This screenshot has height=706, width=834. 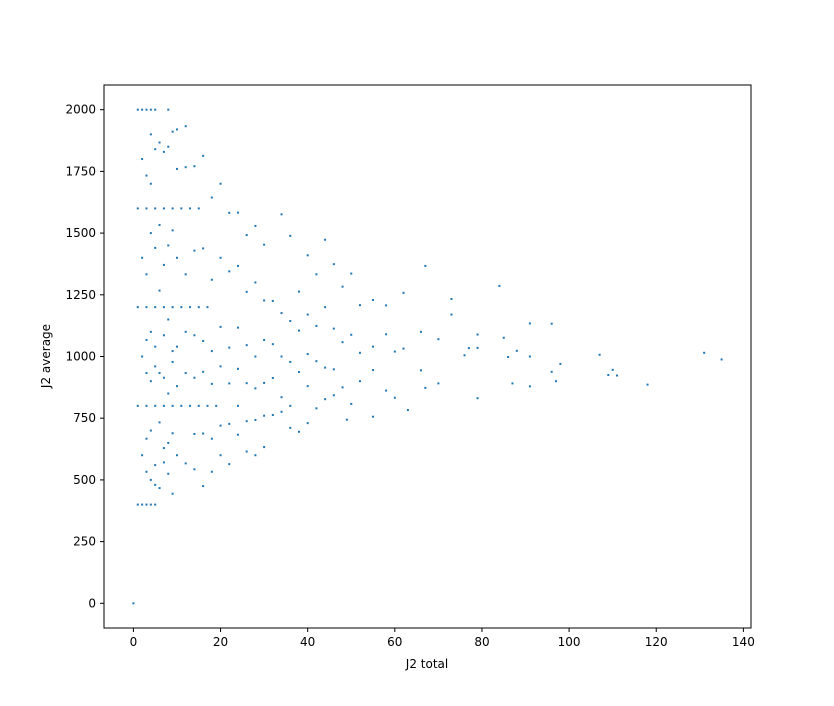 What do you see at coordinates (481, 642) in the screenshot?
I see `x-tick-label: 80` at bounding box center [481, 642].